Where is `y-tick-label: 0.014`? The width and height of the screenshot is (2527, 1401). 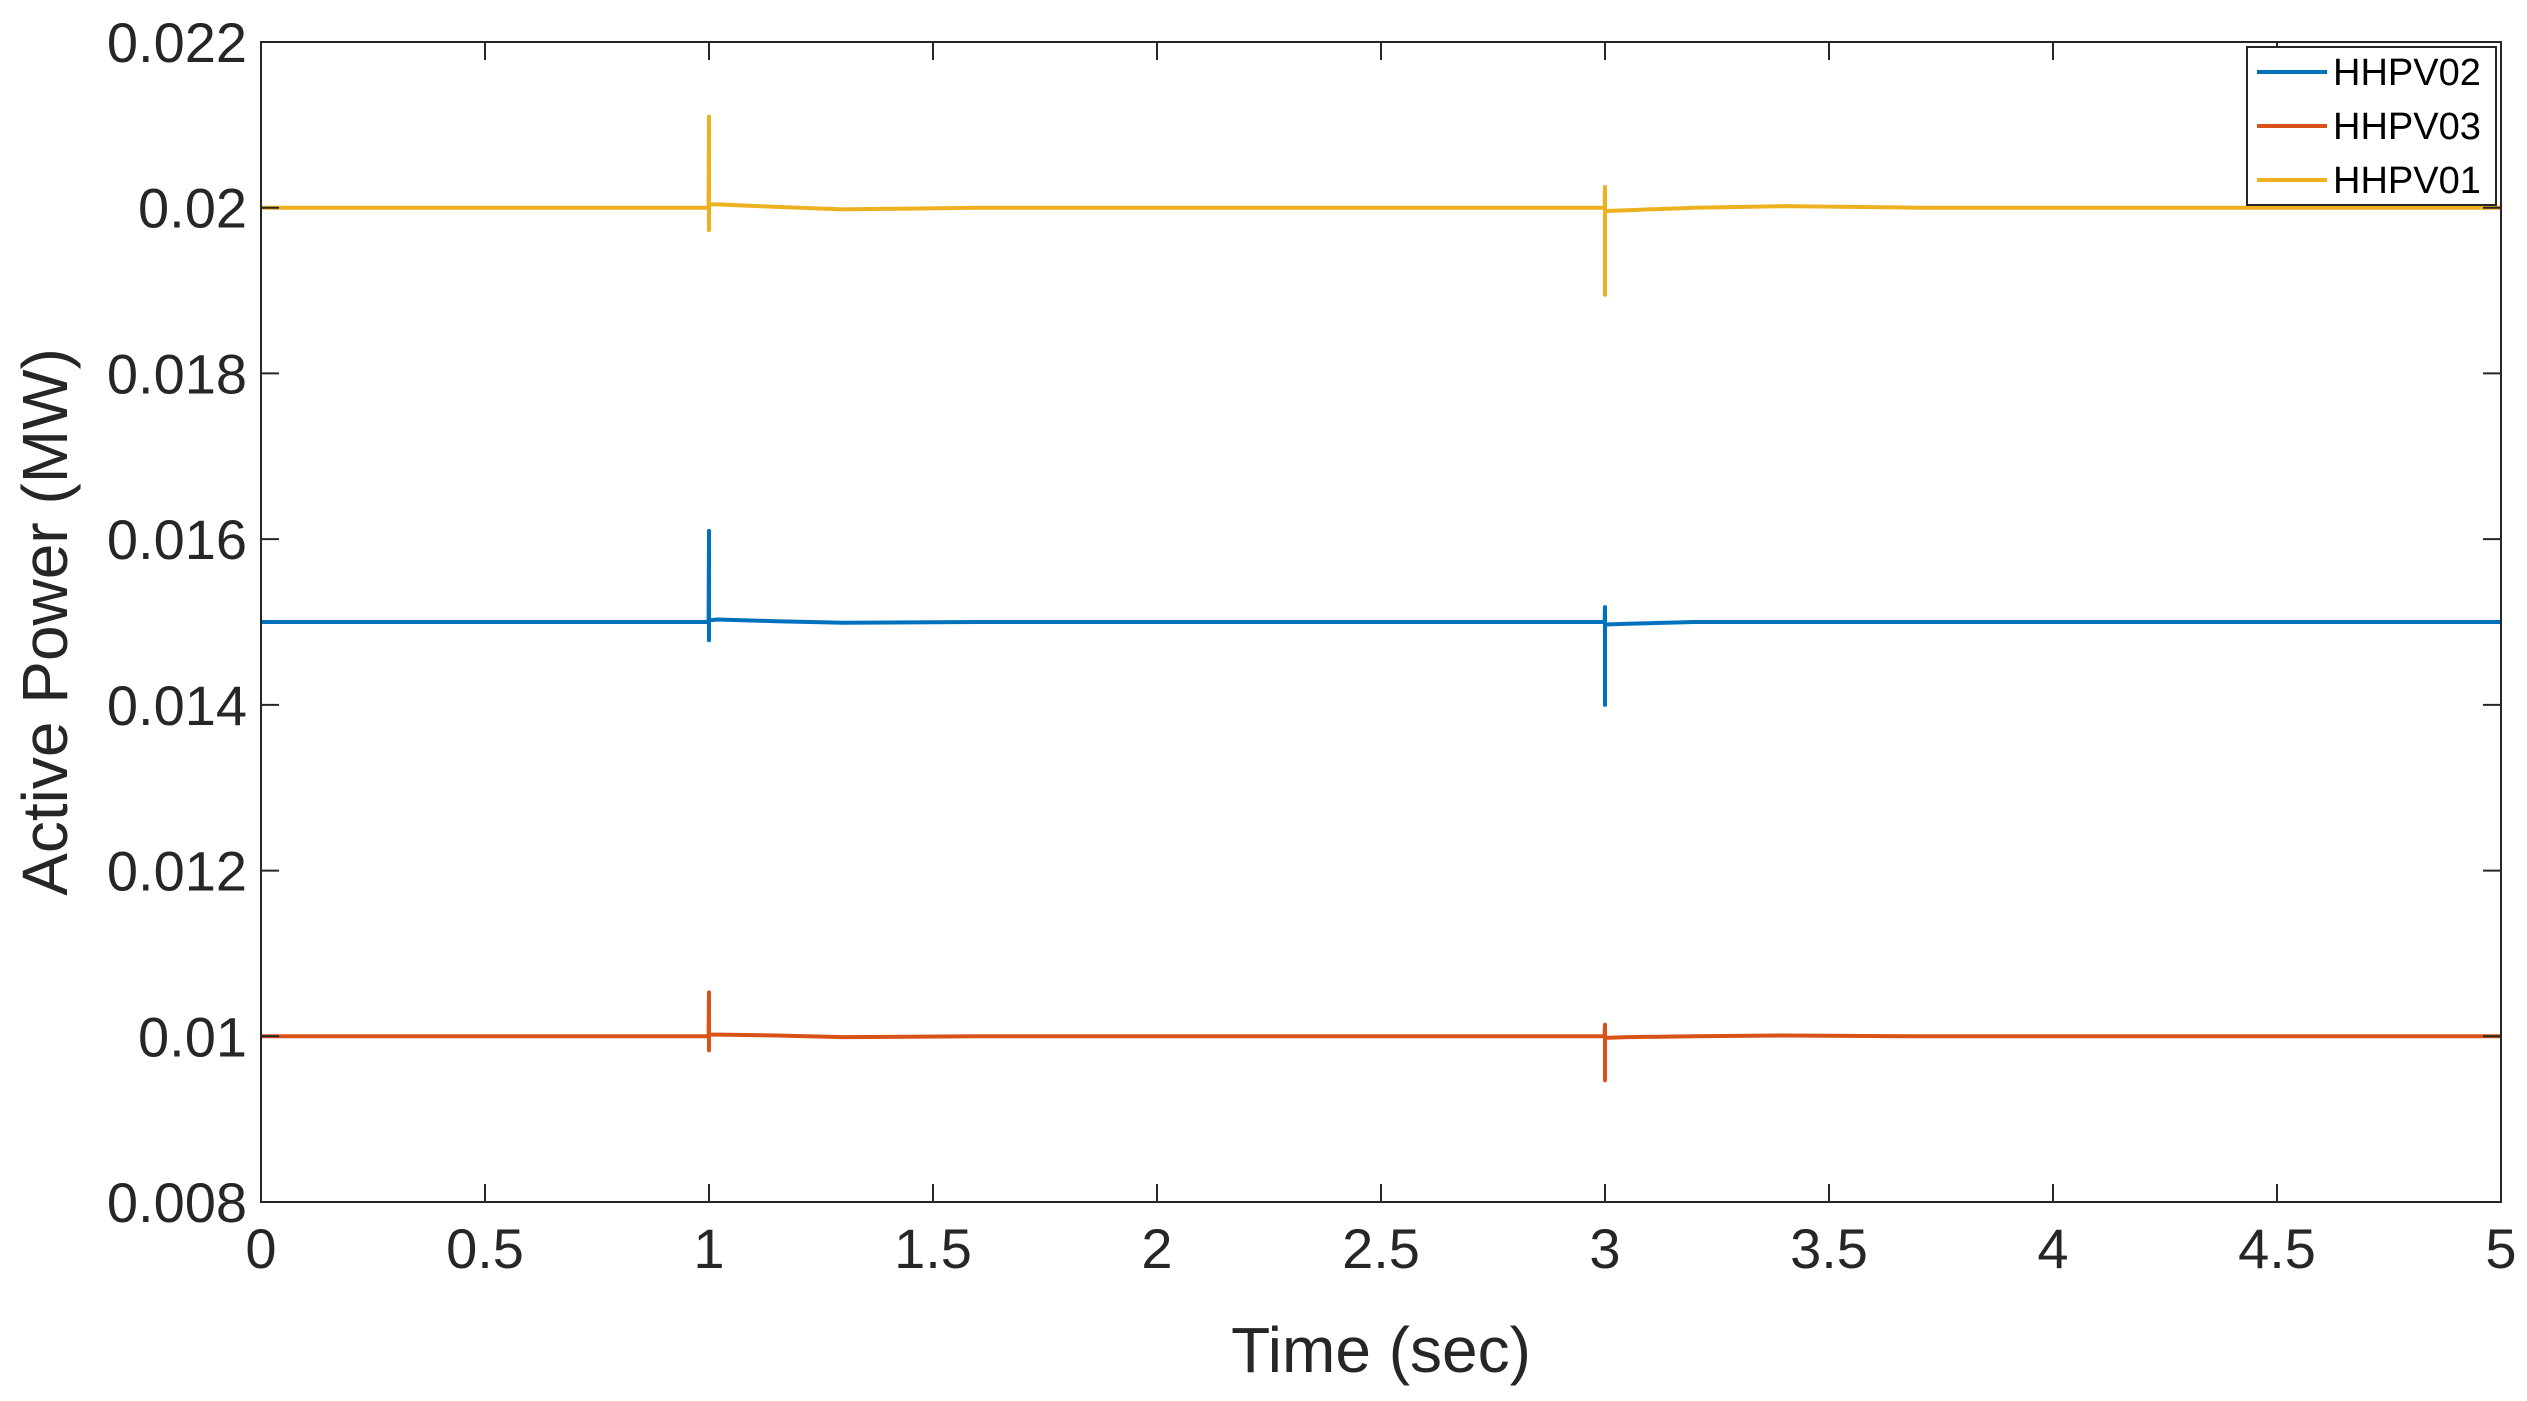
y-tick-label: 0.014 is located at coordinates (177, 705).